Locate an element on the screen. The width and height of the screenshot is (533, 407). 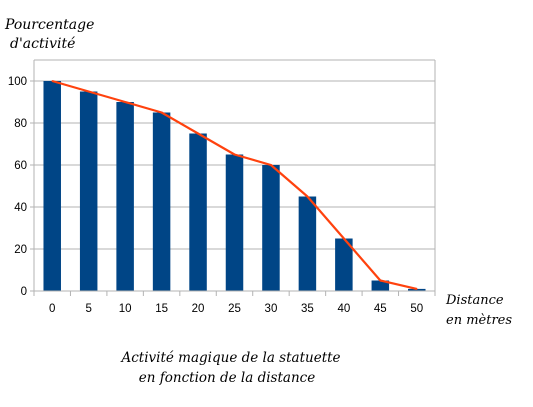
y-tick-label: 40 is located at coordinates (20, 208).